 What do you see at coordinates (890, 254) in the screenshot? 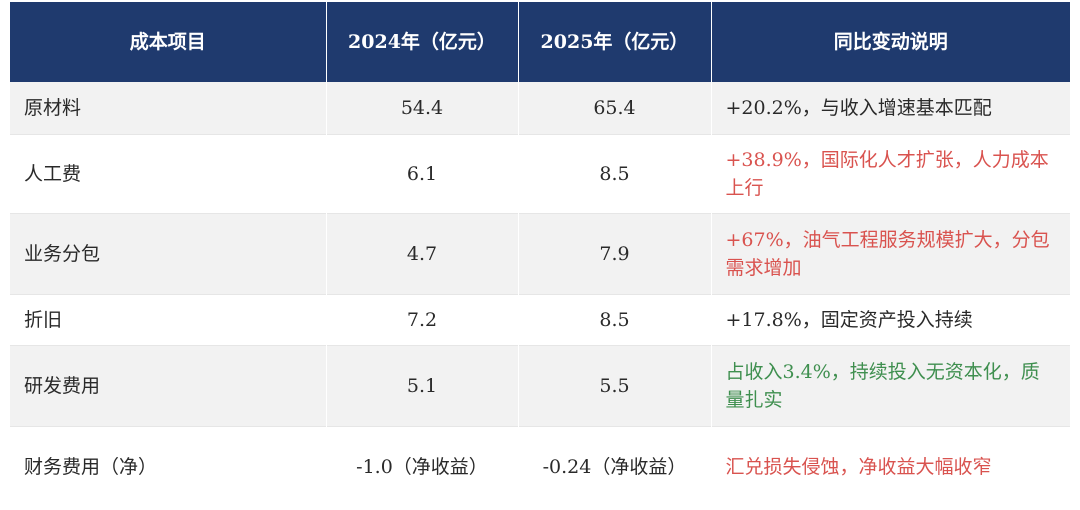
I see `cell-note: +67%，油气工程服务规模扩大，分包需求增加` at bounding box center [890, 254].